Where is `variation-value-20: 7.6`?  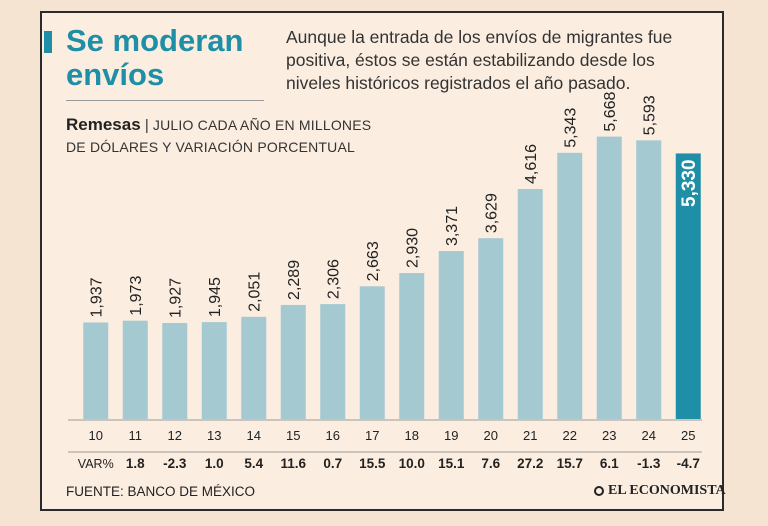 variation-value-20: 7.6 is located at coordinates (490, 463).